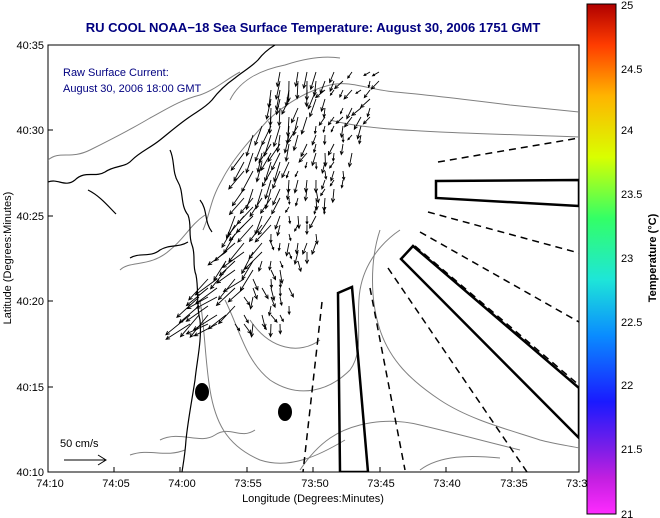  What do you see at coordinates (30, 131) in the screenshot?
I see `y-tick-label: 40:30` at bounding box center [30, 131].